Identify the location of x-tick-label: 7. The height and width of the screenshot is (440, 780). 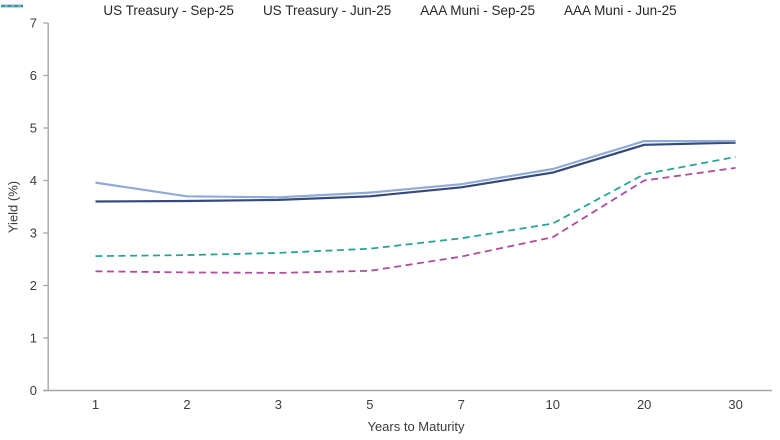
(461, 404).